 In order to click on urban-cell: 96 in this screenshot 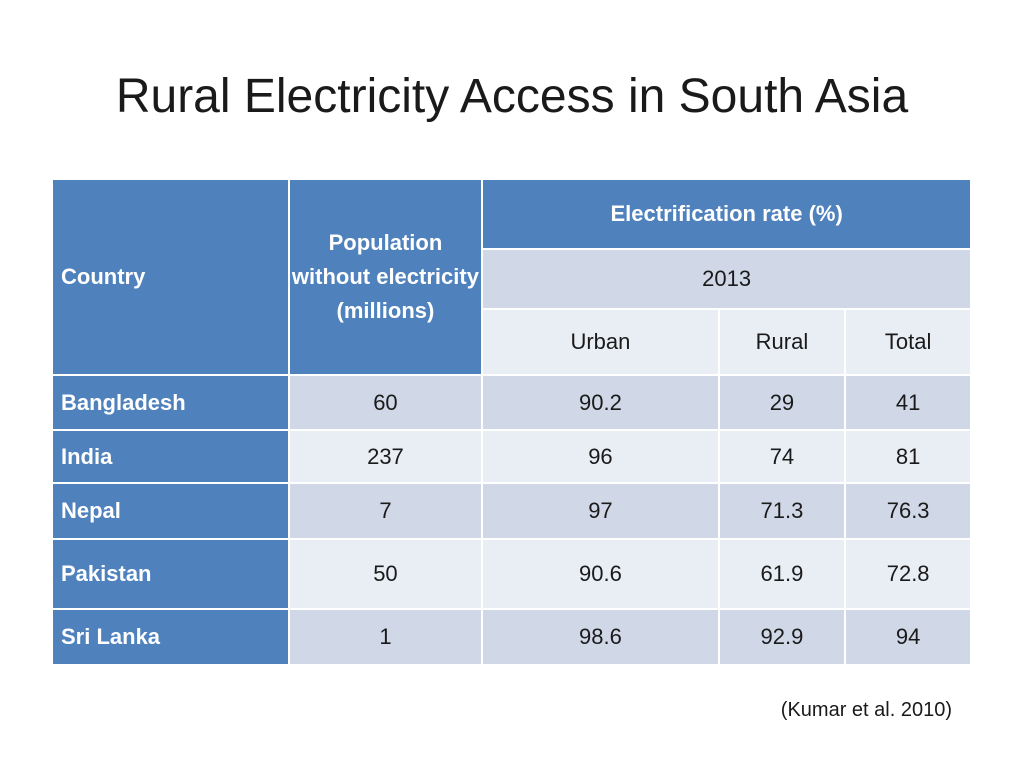, I will do `click(600, 456)`.